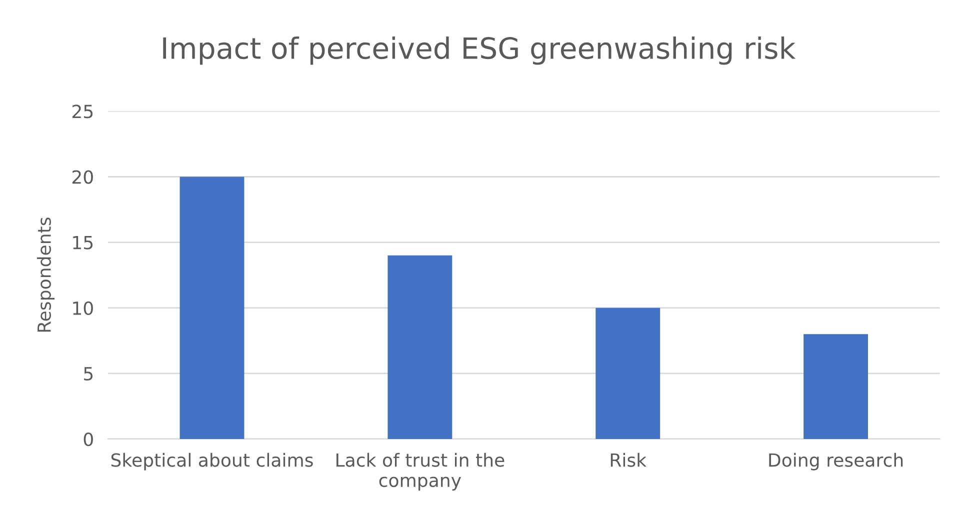 Image resolution: width=956 pixels, height=522 pixels. Describe the element at coordinates (82, 111) in the screenshot. I see `y-tick-label: 25` at that location.